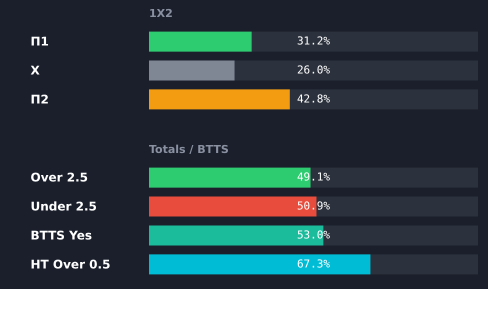 This screenshot has height=321, width=495. I want to click on y-tick-label: BTTS Yes, so click(61, 235).